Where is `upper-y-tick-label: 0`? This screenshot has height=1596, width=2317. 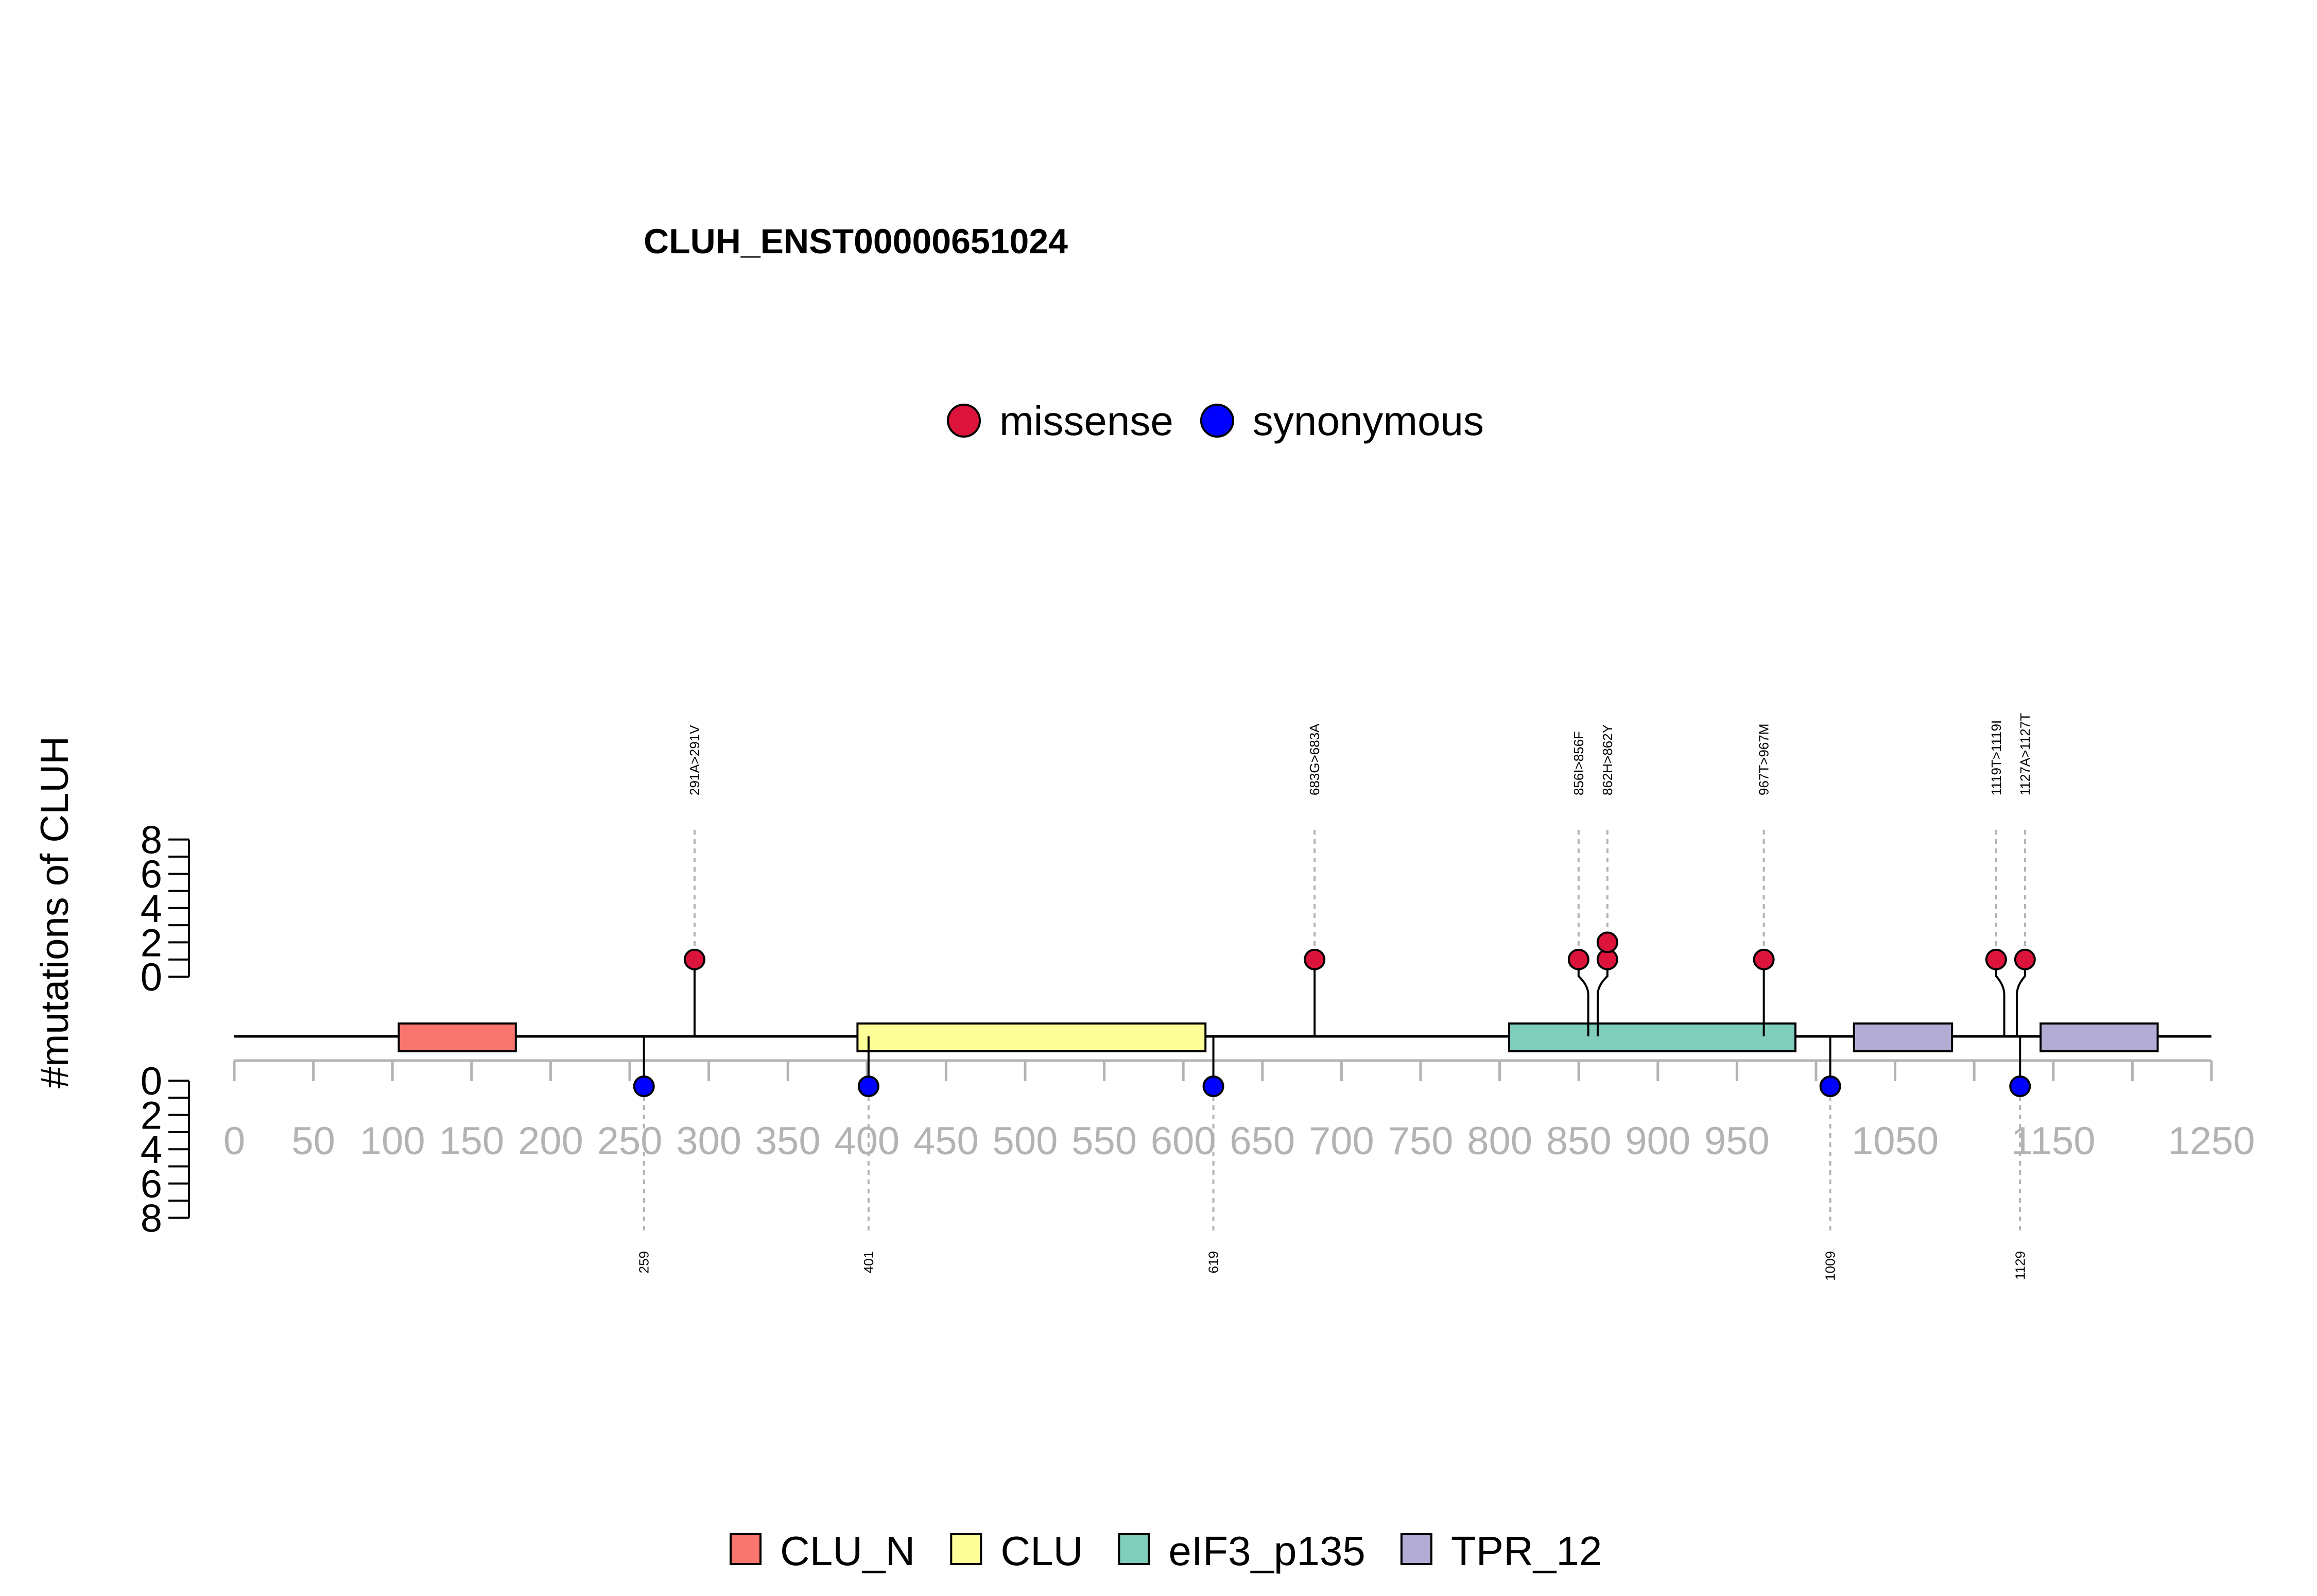
upper-y-tick-label: 0 is located at coordinates (151, 978).